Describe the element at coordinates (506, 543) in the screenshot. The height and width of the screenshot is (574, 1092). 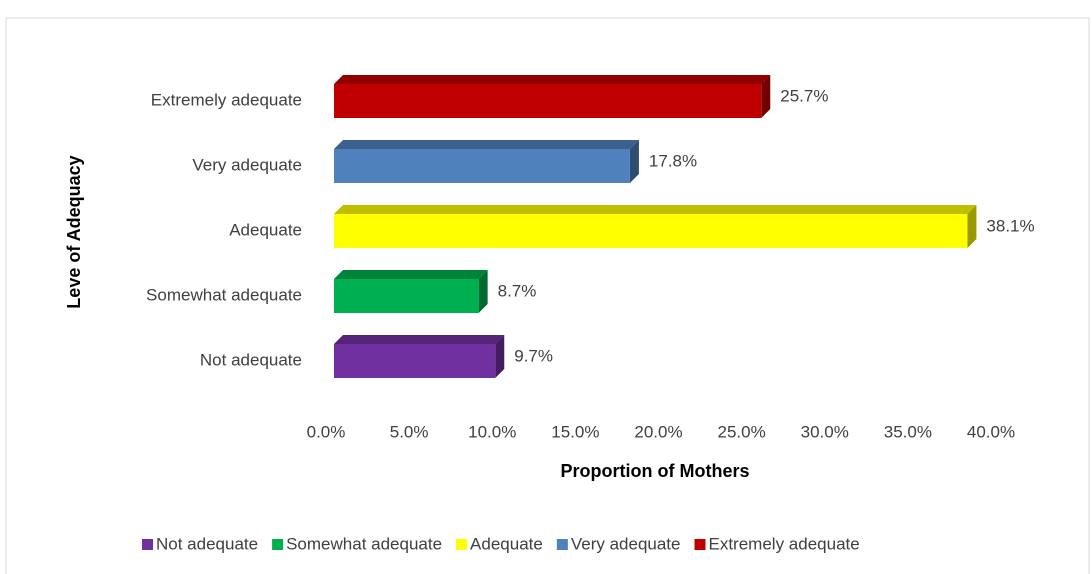
I see `legend-label: Adequate` at that location.